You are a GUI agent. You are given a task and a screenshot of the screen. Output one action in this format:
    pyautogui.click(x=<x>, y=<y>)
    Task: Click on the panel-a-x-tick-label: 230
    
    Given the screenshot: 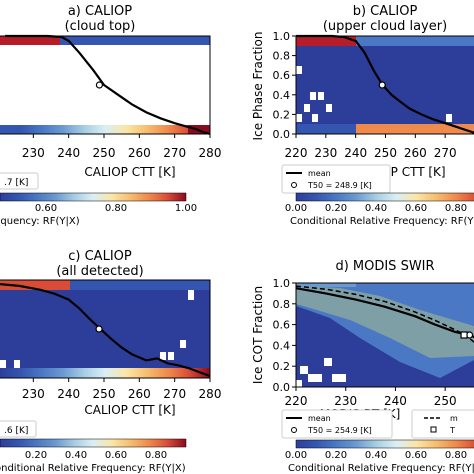 What is the action you would take?
    pyautogui.click(x=33, y=153)
    